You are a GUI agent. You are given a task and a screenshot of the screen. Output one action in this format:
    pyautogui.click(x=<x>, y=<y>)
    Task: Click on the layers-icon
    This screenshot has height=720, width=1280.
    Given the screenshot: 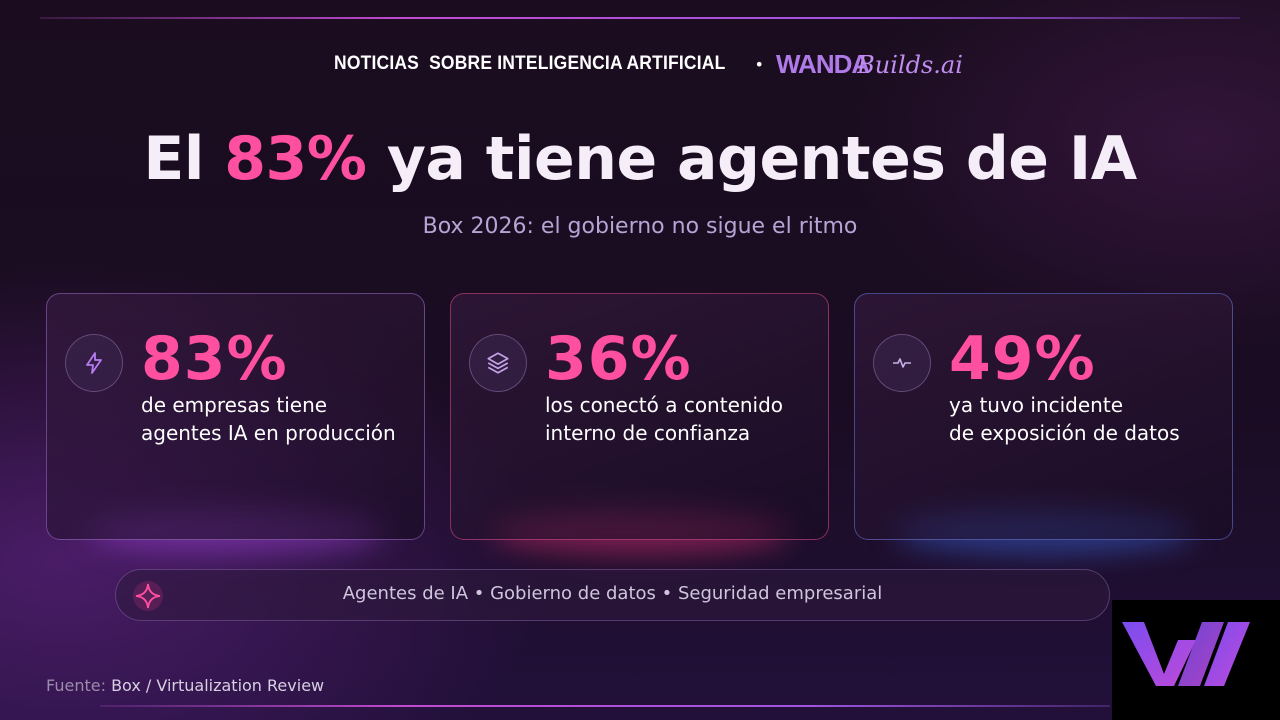 What is the action you would take?
    pyautogui.click(x=498, y=363)
    